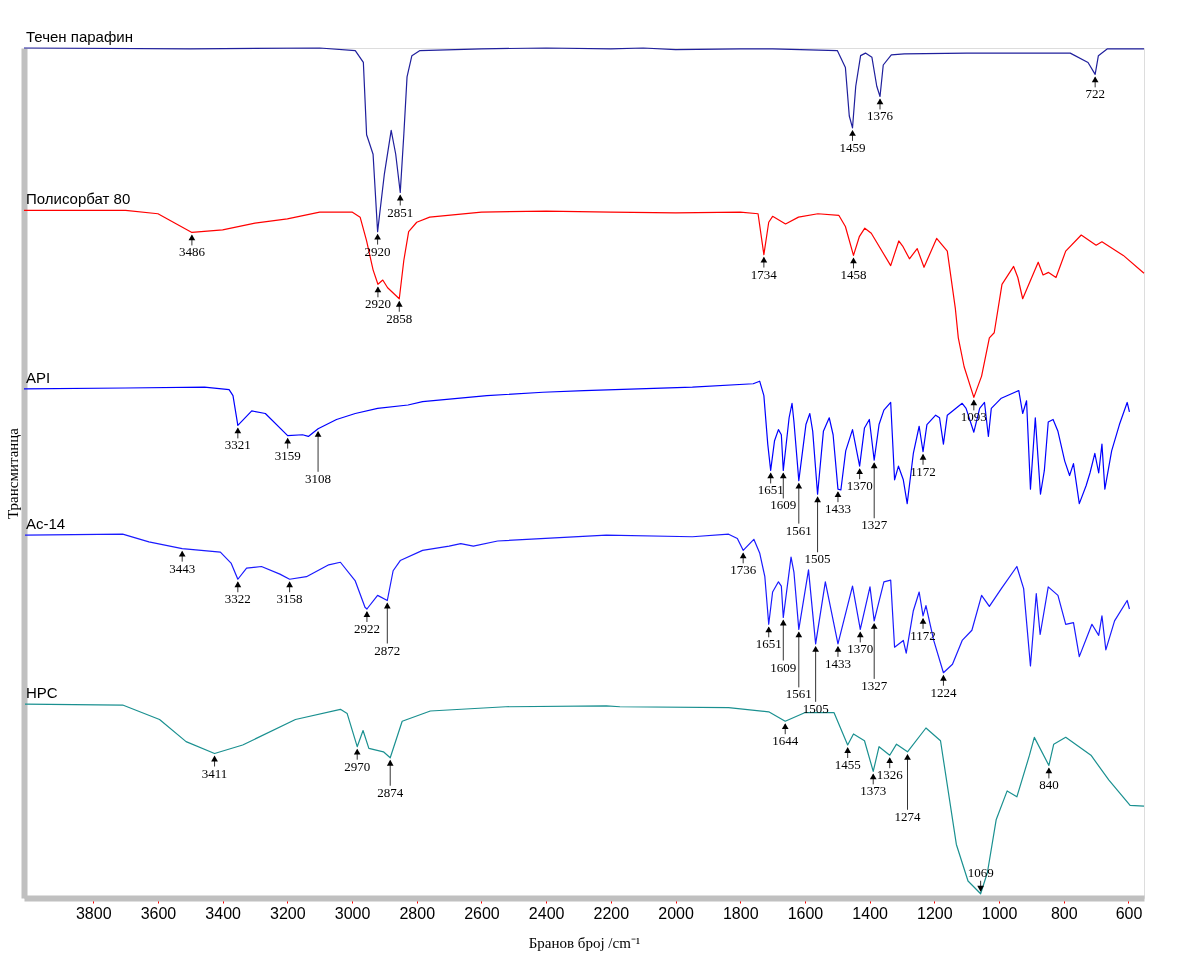 The image size is (1195, 970). What do you see at coordinates (676, 913) in the screenshot?
I see `x-tick-label: 2000` at bounding box center [676, 913].